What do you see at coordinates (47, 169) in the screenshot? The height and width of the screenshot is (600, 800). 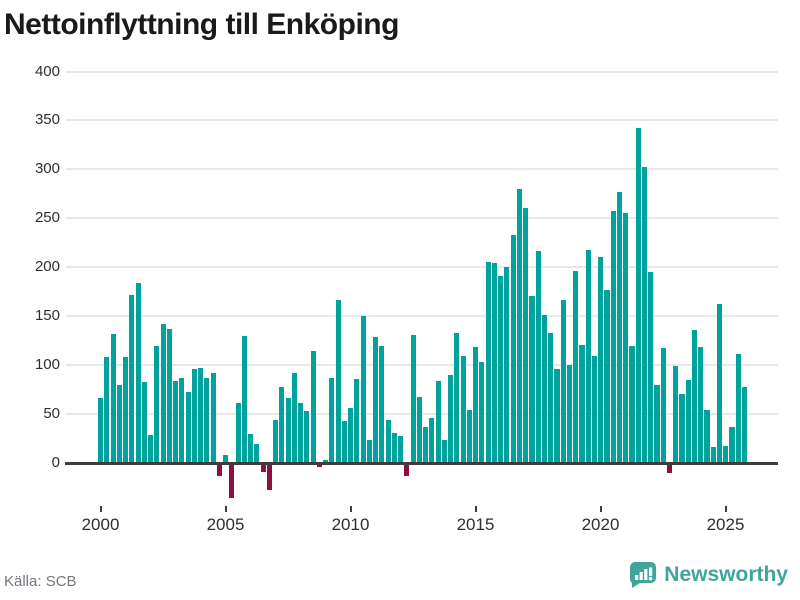 I see `y-axis-tick-label: 300` at bounding box center [47, 169].